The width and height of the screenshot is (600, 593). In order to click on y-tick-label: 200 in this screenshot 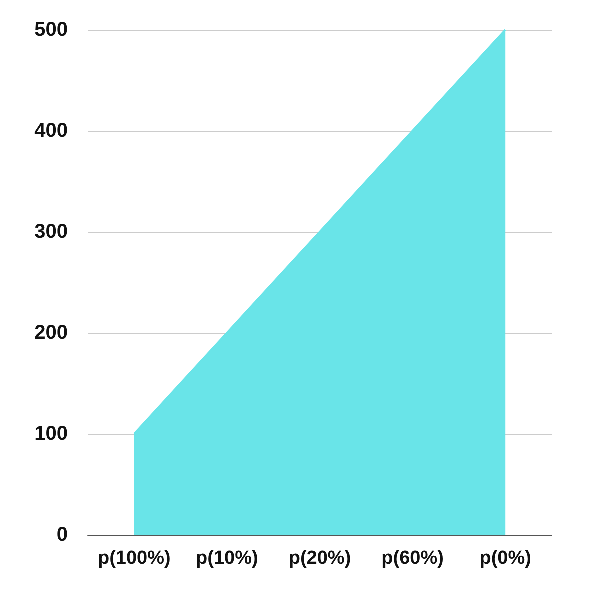, I will do `click(51, 333)`.